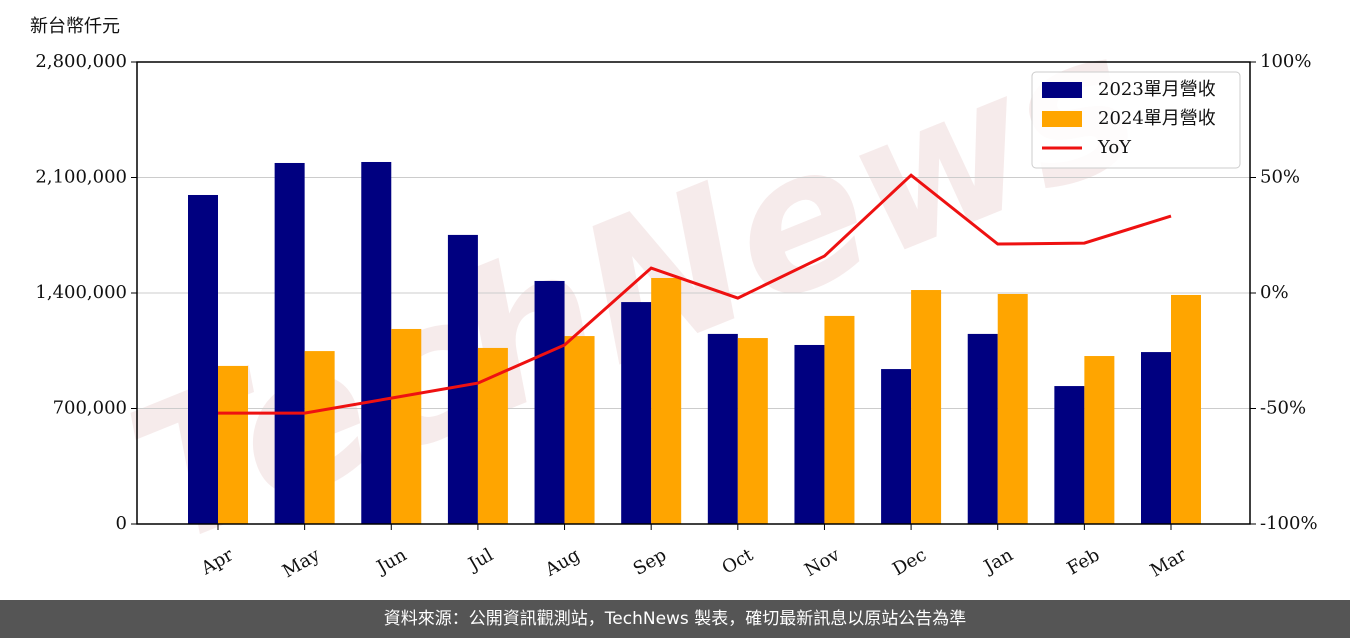  Describe the element at coordinates (1283, 408) in the screenshot. I see `y2-tick-label: -50%` at that location.